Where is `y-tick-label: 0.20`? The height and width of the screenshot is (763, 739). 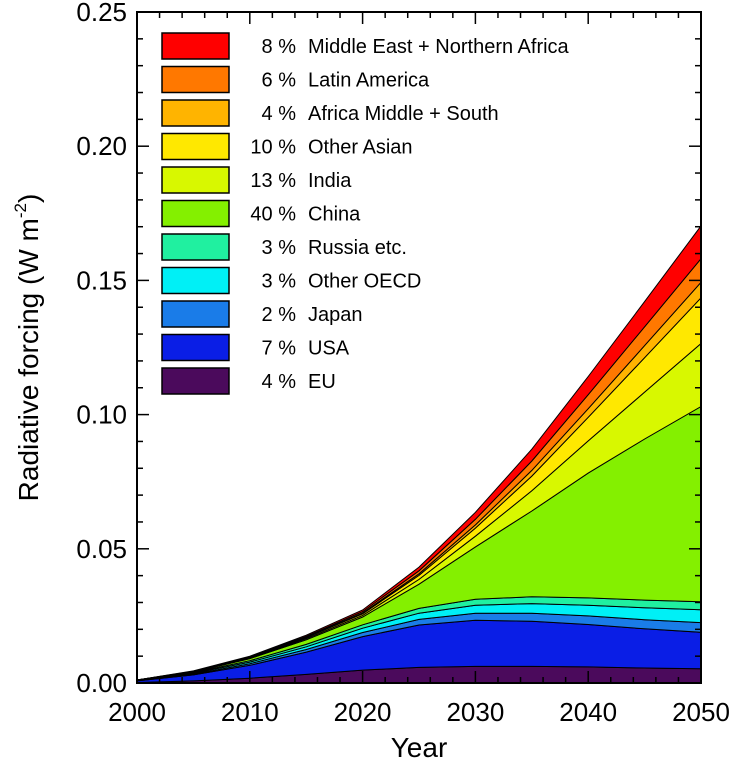
y-tick-label: 0.20 is located at coordinates (101, 146).